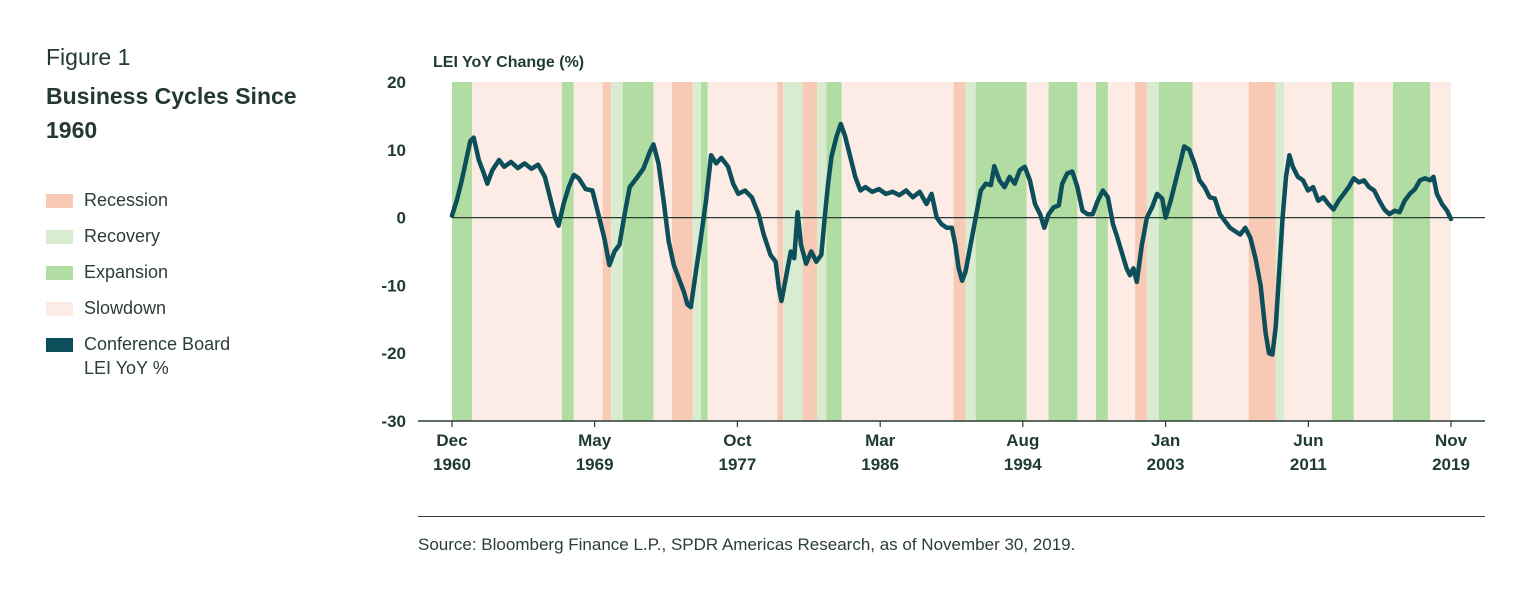 This screenshot has height=598, width=1520. What do you see at coordinates (451, 440) in the screenshot?
I see `x-tick-label-month: Dec` at bounding box center [451, 440].